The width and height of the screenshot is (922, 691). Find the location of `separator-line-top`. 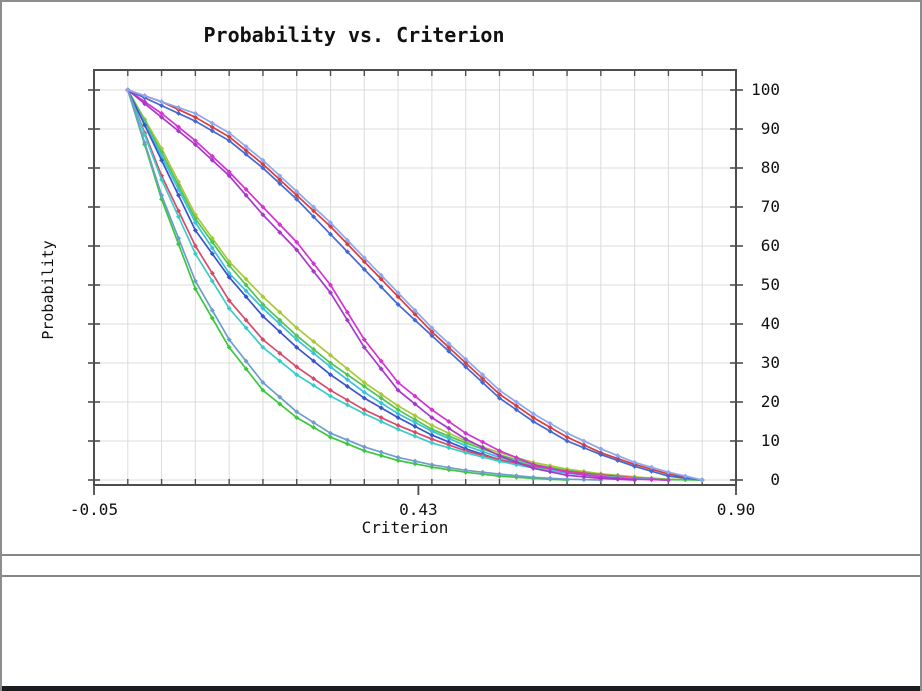

separator-line-top is located at coordinates (461, 555).